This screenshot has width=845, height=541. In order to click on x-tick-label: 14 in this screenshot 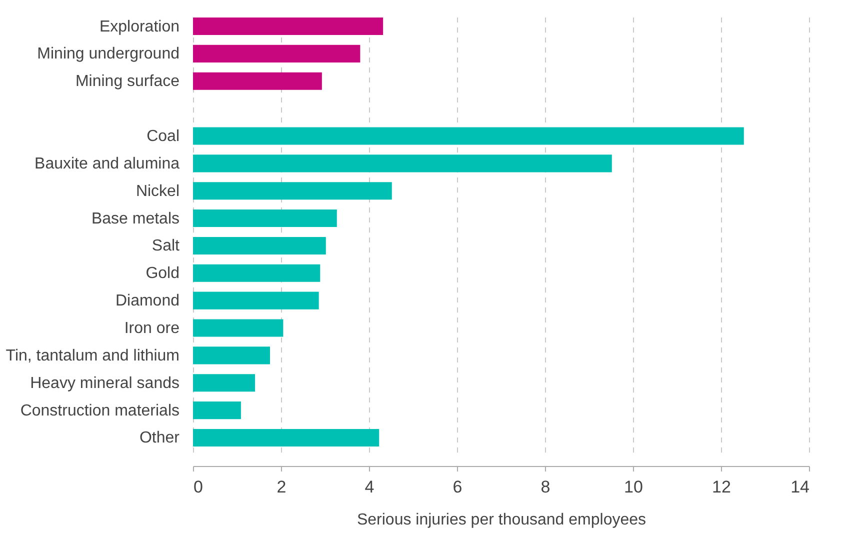, I will do `click(800, 487)`.